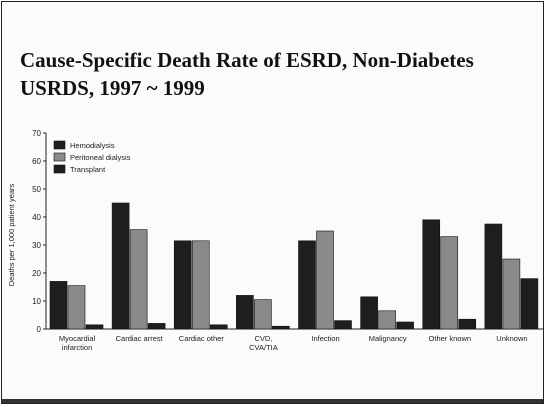  I want to click on y-tick-label: 10, so click(36, 301).